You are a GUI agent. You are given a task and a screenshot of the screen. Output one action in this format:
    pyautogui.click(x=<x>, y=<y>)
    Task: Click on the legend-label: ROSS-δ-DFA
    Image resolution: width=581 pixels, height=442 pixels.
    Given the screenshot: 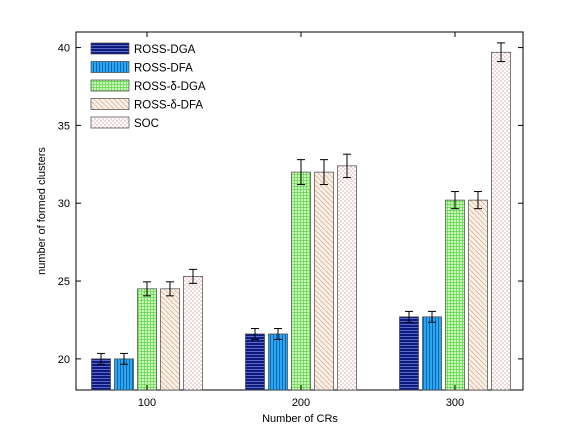 What is the action you would take?
    pyautogui.click(x=168, y=106)
    